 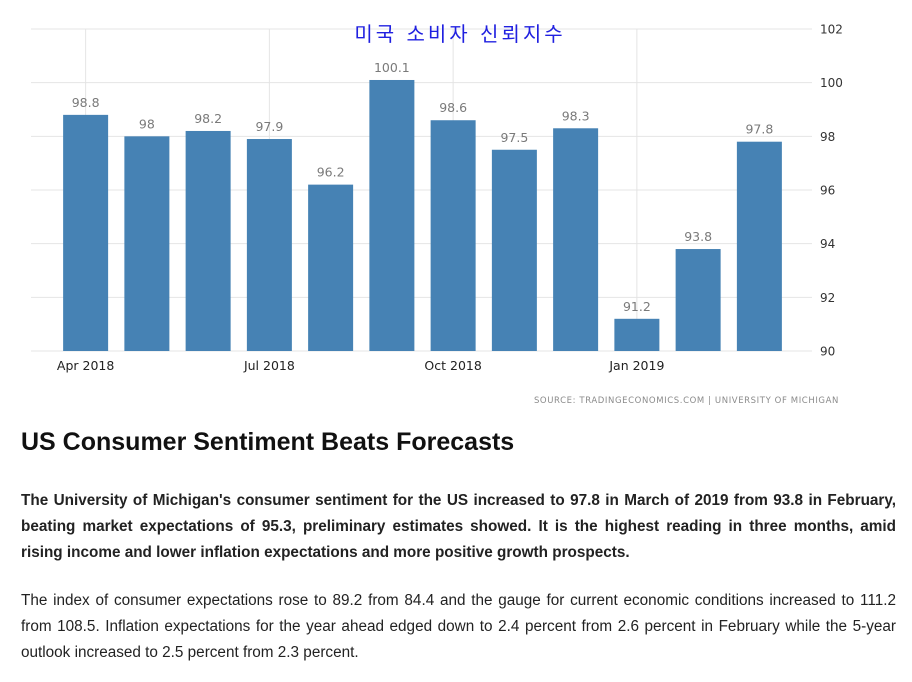 What do you see at coordinates (269, 126) in the screenshot?
I see `bar-value-label: 97.9` at bounding box center [269, 126].